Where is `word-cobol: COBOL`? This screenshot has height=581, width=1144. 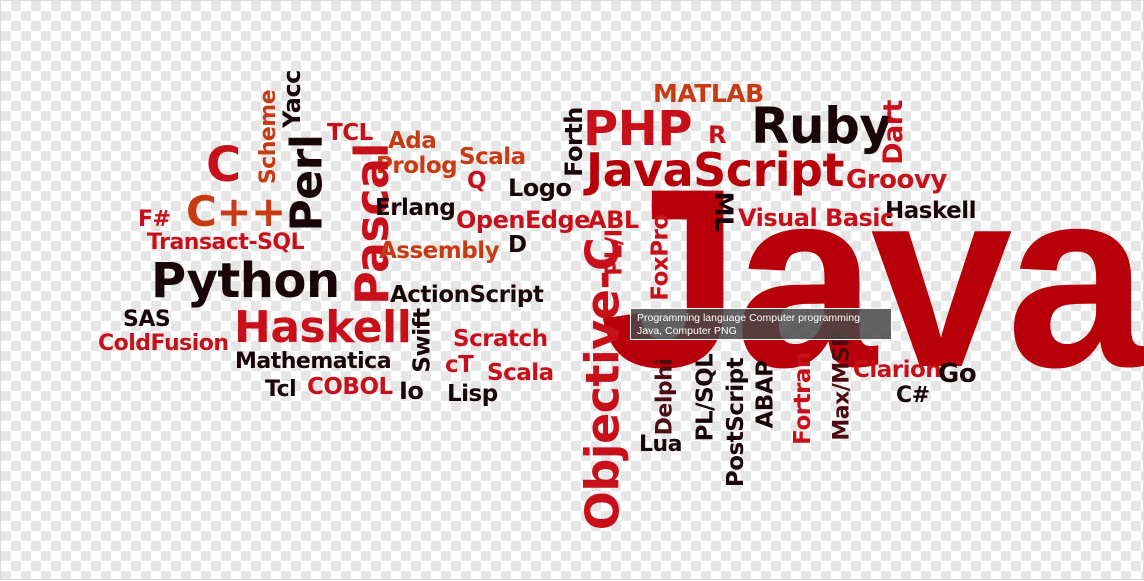 word-cobol: COBOL is located at coordinates (350, 387).